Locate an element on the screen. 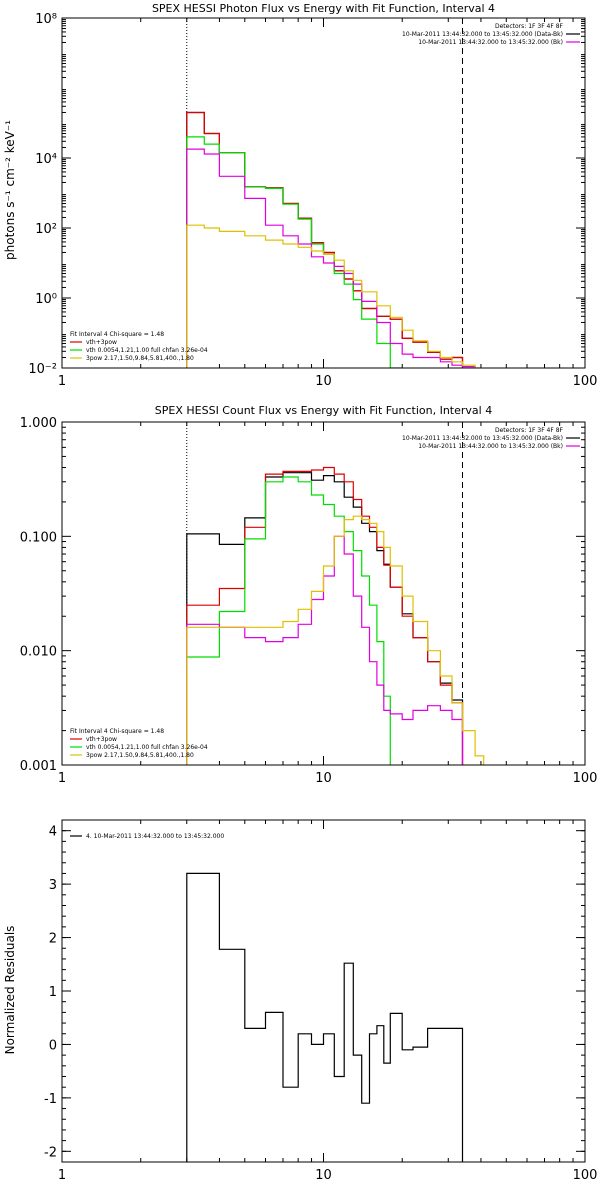  y-axis-label: Normalized Residuals is located at coordinates (10, 990).